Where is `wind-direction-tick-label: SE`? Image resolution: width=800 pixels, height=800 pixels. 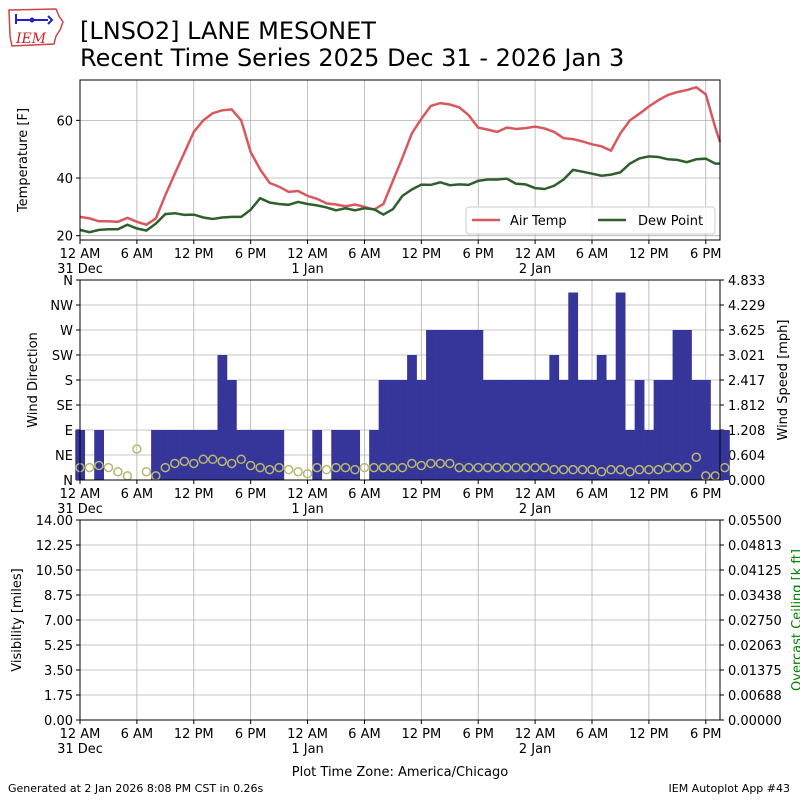 wind-direction-tick-label: SE is located at coordinates (65, 406).